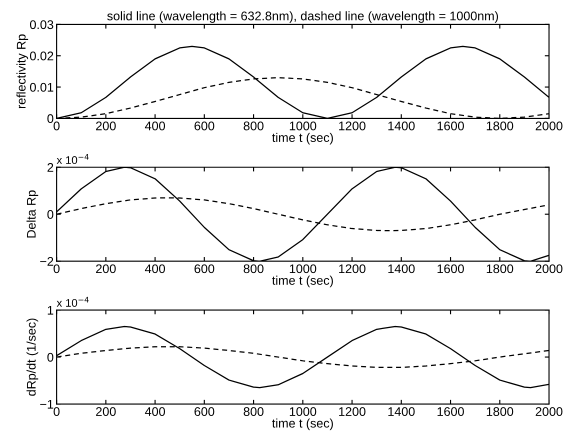  Describe the element at coordinates (47, 404) in the screenshot. I see `y-tick-label: −1` at that location.